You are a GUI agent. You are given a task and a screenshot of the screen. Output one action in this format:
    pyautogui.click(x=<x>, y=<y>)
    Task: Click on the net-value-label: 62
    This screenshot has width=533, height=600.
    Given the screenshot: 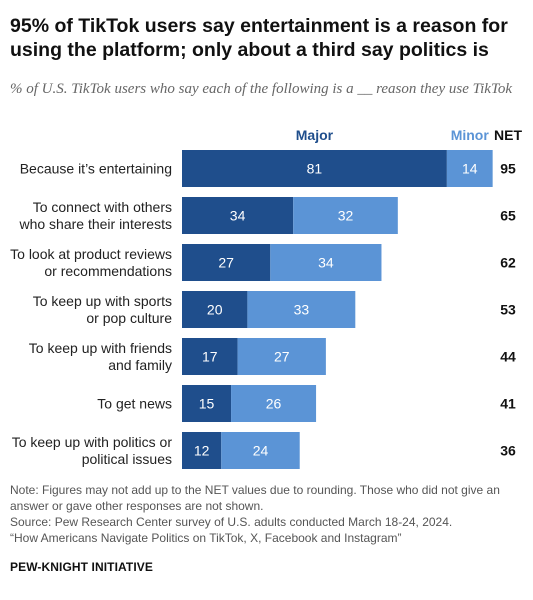 What is the action you would take?
    pyautogui.click(x=508, y=263)
    